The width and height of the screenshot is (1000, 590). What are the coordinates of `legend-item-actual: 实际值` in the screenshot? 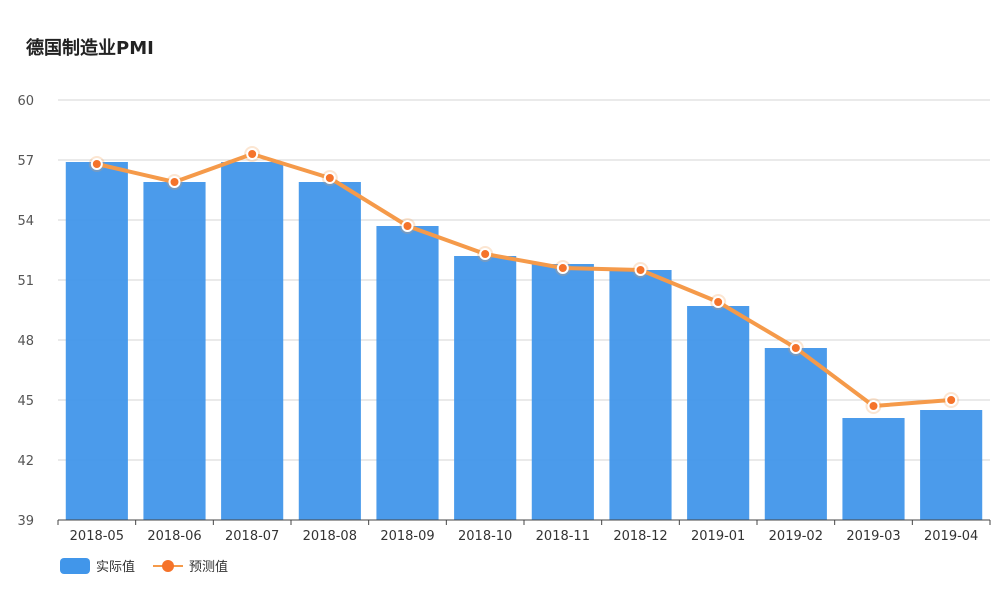 It's located at (97, 565).